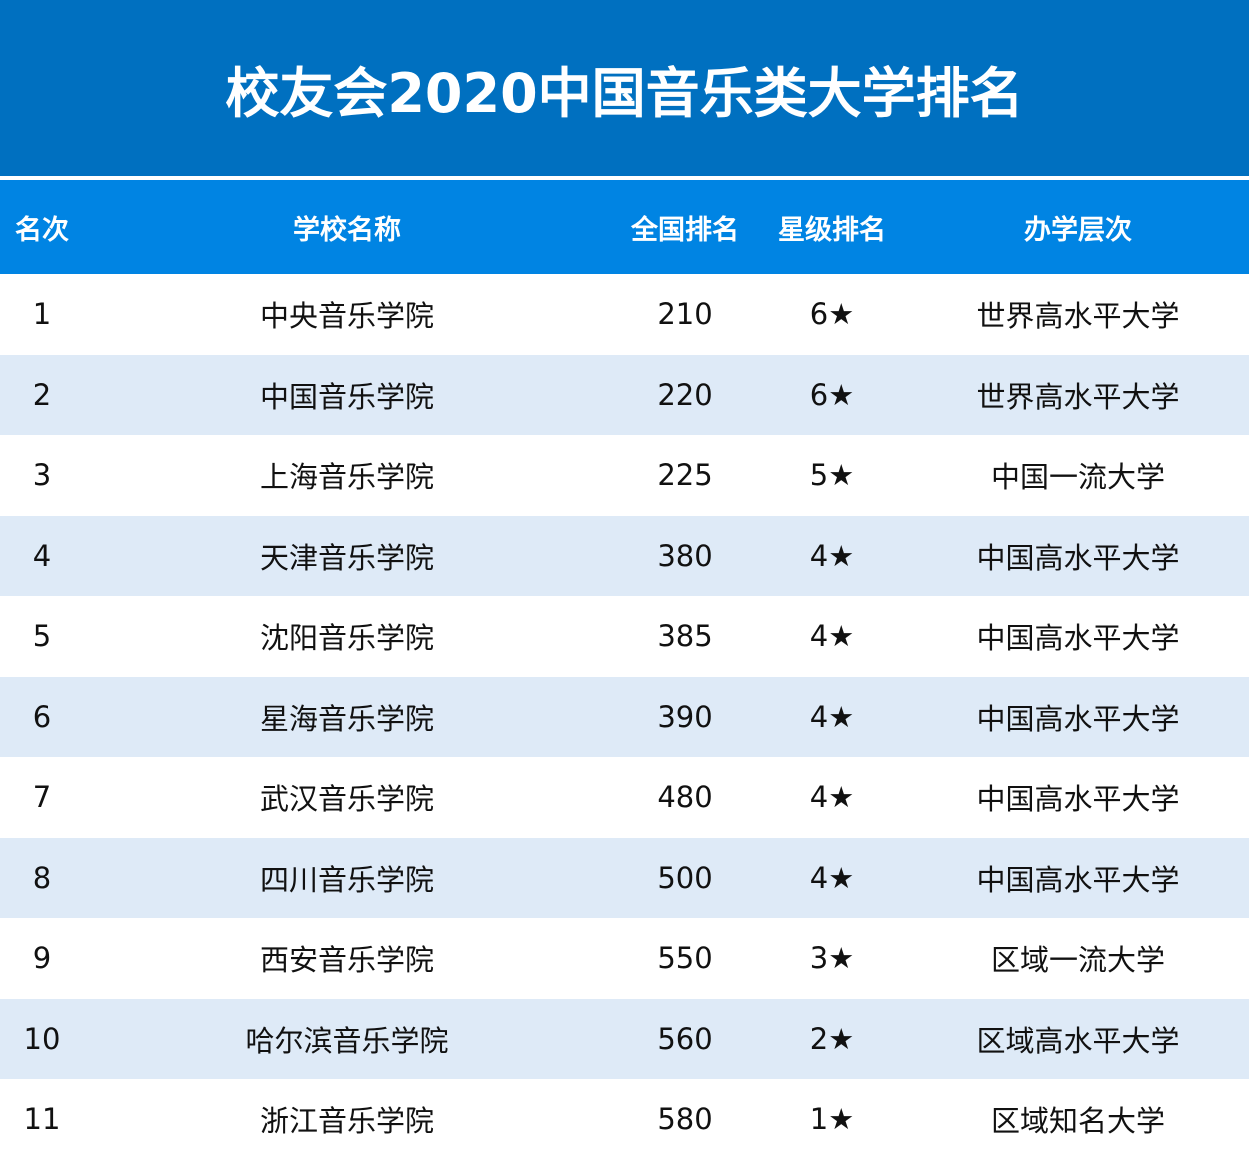  What do you see at coordinates (624, 958) in the screenshot?
I see `table-row: 9 西安音乐学院 550 3★ 区域一流大学` at bounding box center [624, 958].